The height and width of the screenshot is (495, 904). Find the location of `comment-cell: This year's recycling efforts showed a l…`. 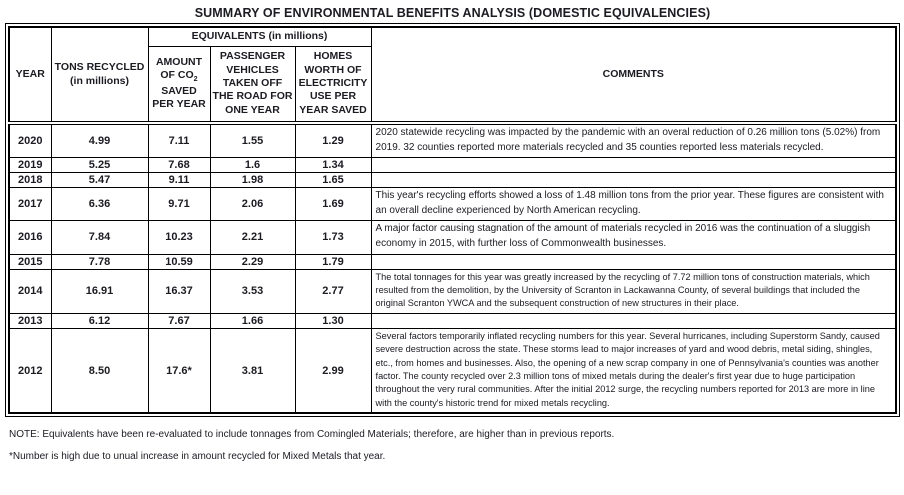

comment-cell: This year's recycling efforts showed a l… is located at coordinates (633, 204).